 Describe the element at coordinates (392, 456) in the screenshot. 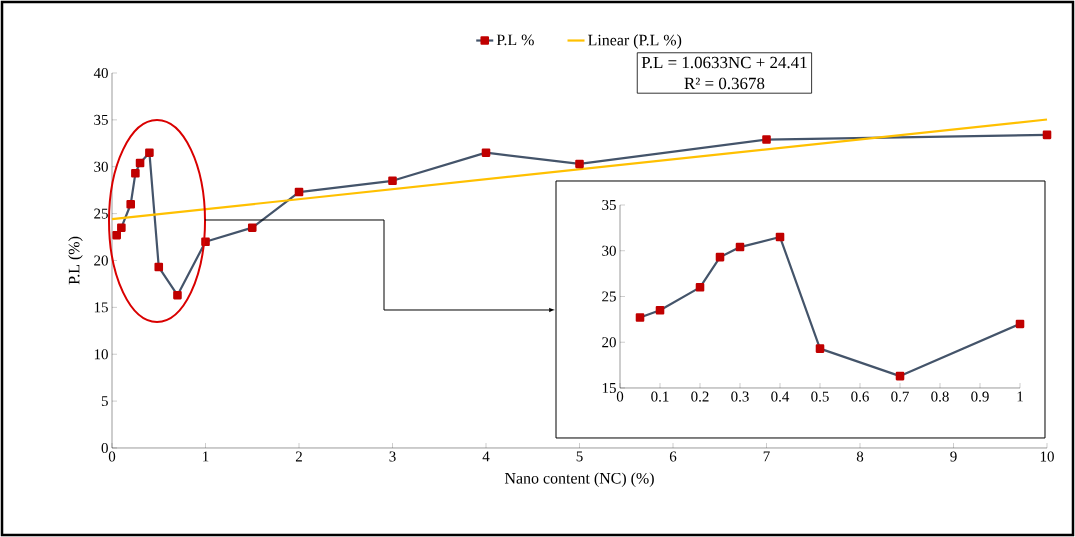

I see `x-tick-label: 3` at that location.